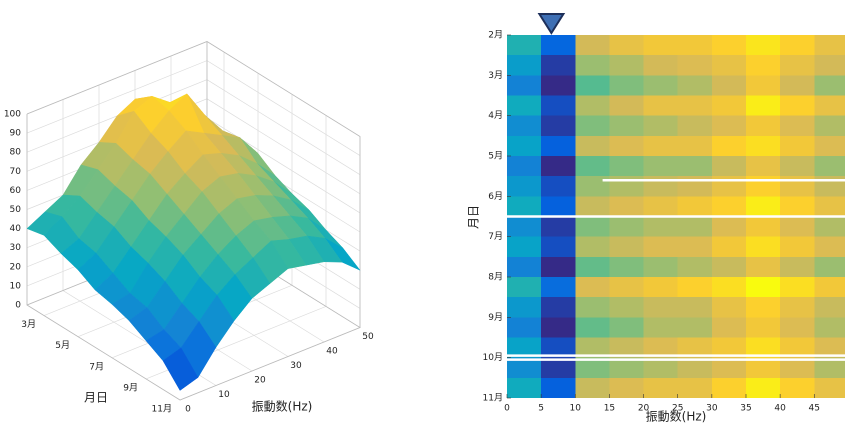 The width and height of the screenshot is (846, 423). Describe the element at coordinates (62, 345) in the screenshot. I see `y-tick-label: 5月` at that location.